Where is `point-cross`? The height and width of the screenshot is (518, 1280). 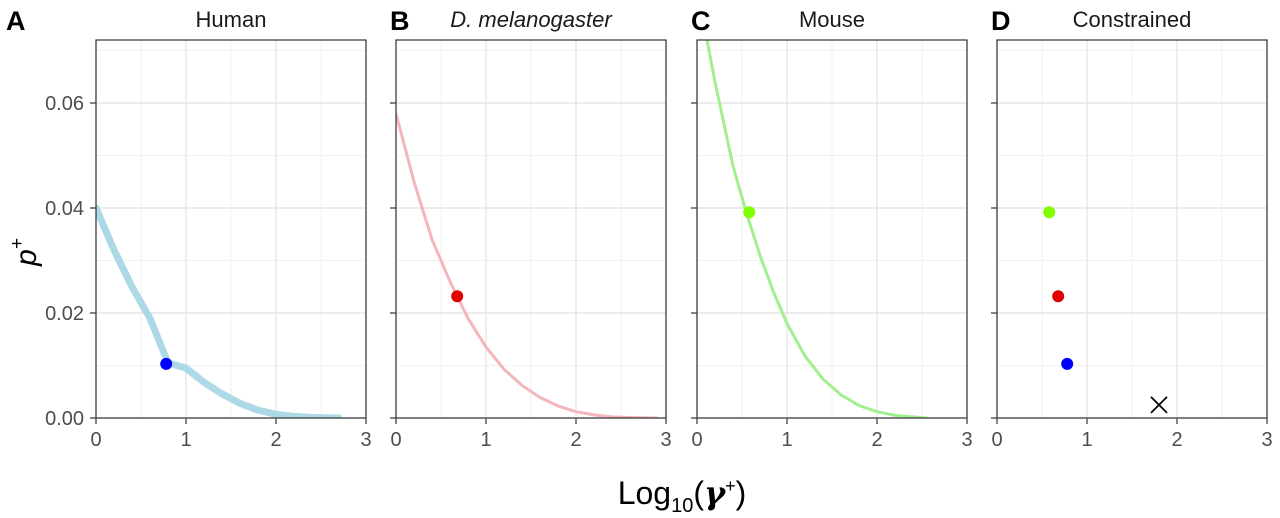 point-cross is located at coordinates (1159, 405).